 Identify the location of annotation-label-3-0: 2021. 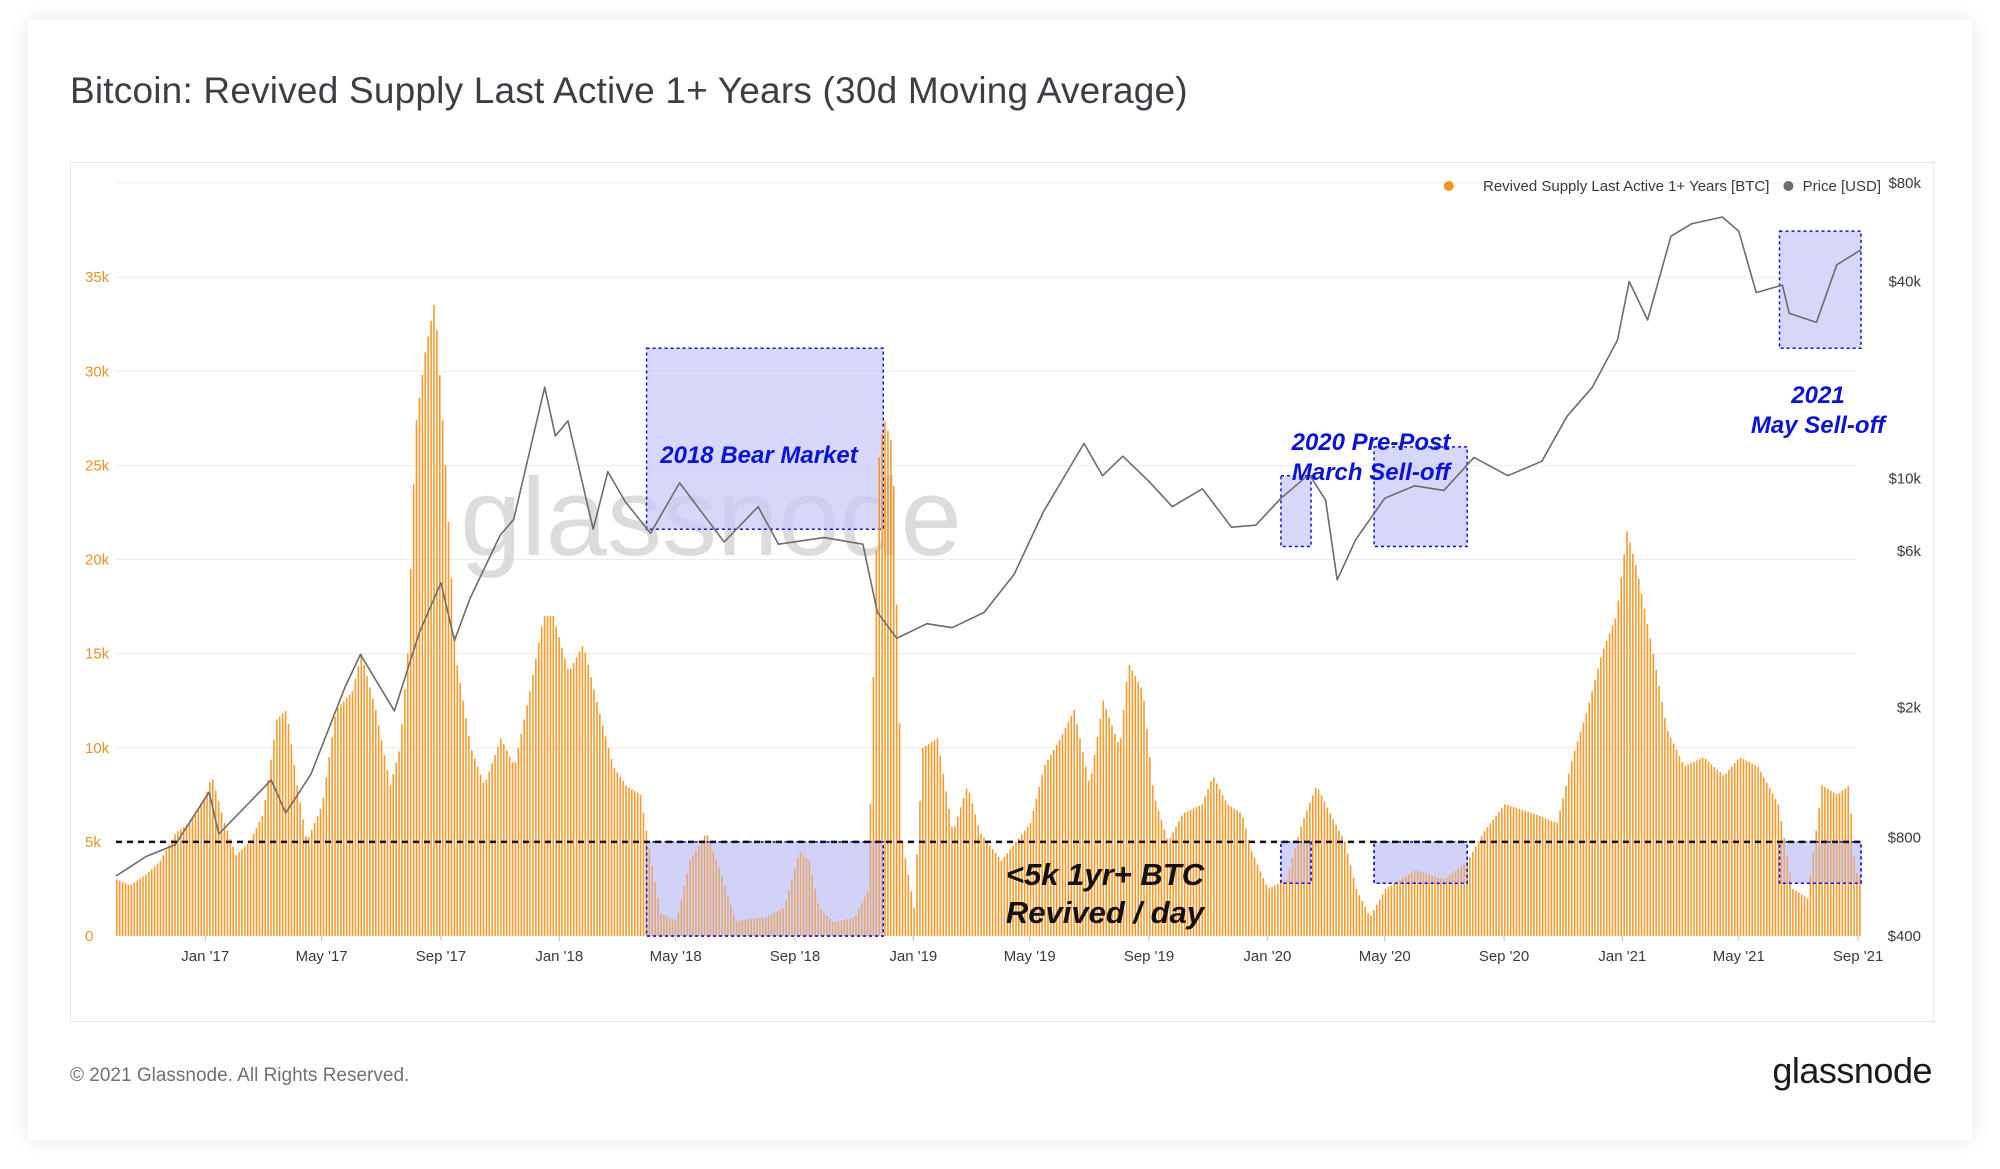
(1817, 395).